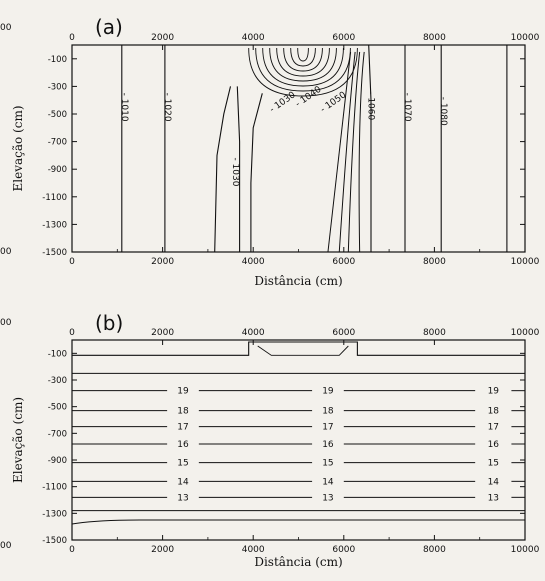  I want to click on panel-label: (b), so click(109, 323).